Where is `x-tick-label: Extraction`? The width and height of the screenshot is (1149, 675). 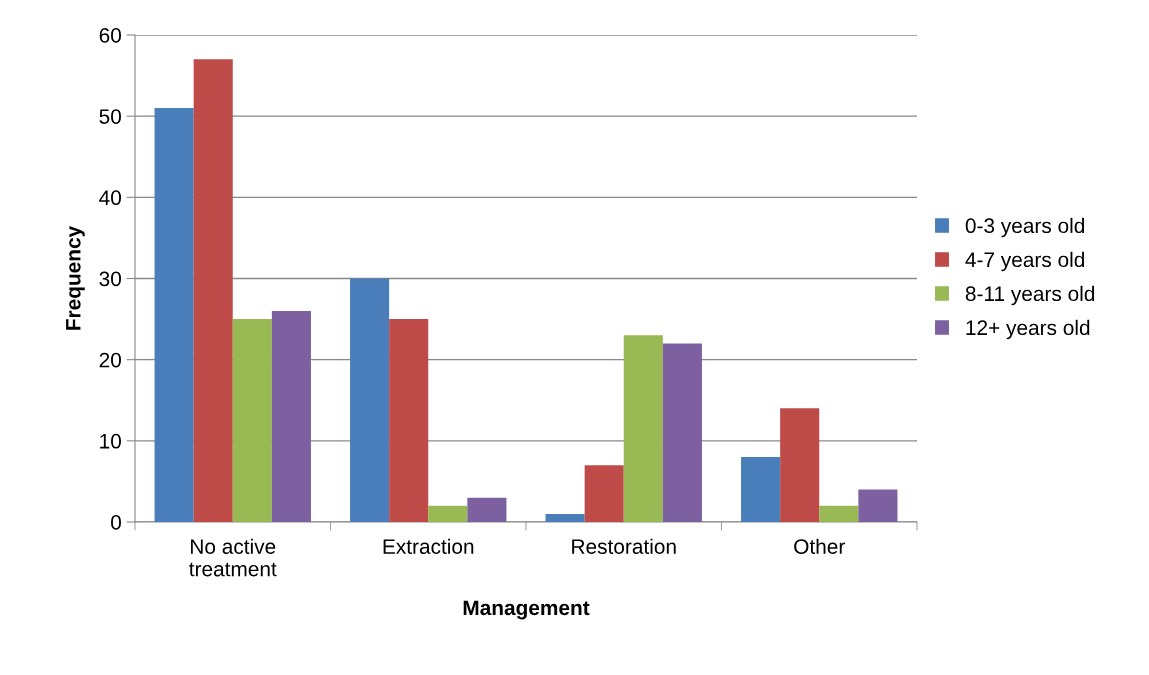
x-tick-label: Extraction is located at coordinates (428, 546).